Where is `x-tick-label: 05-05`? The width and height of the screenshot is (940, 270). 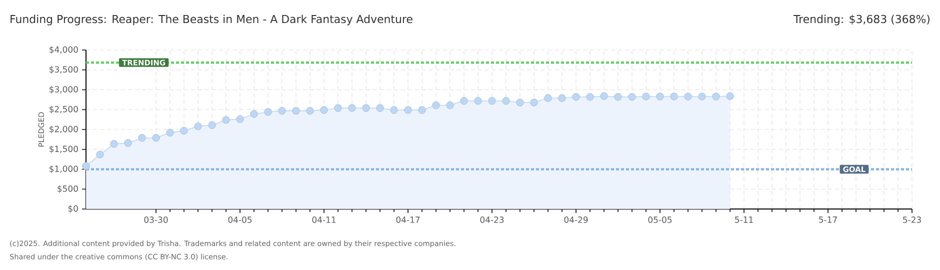
x-tick-label: 05-05 is located at coordinates (660, 219).